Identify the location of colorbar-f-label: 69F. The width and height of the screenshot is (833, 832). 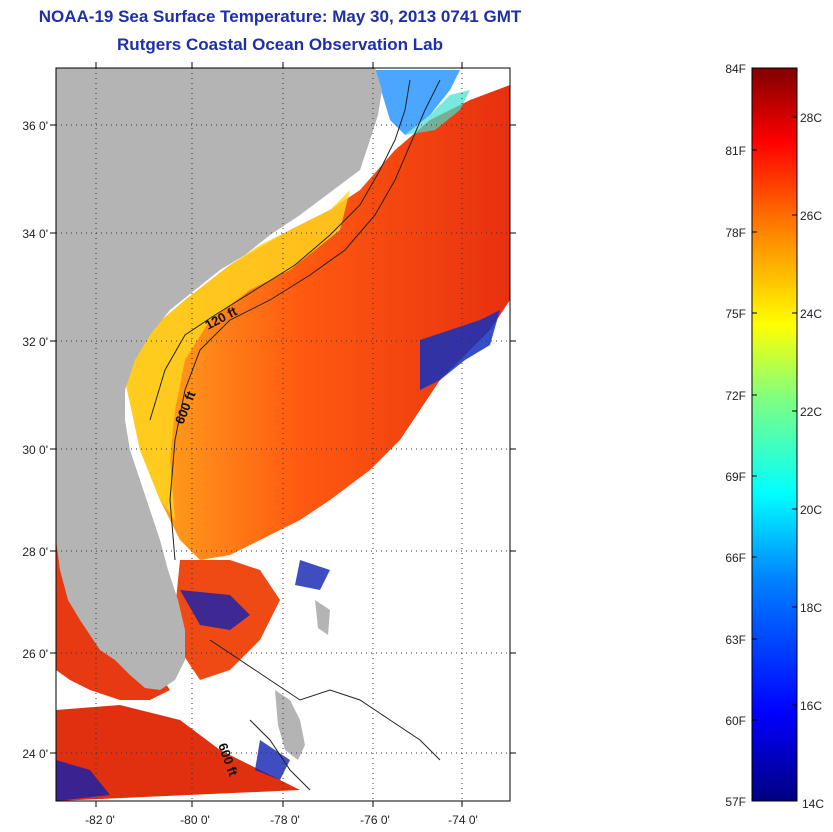
(735, 477).